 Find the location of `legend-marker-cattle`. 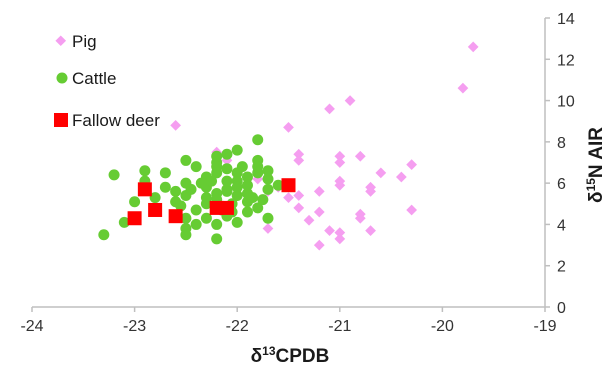

legend-marker-cattle is located at coordinates (62, 78).